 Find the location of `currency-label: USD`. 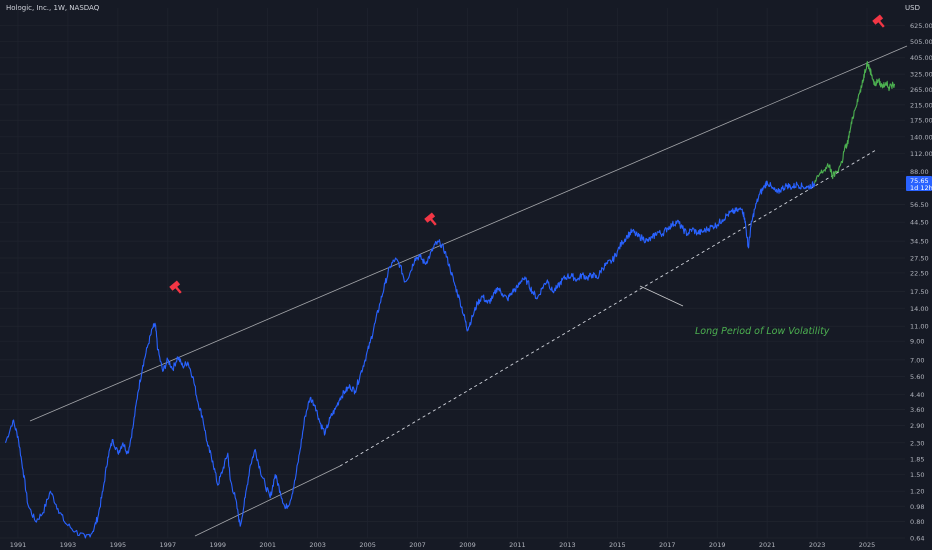

currency-label: USD is located at coordinates (912, 8).